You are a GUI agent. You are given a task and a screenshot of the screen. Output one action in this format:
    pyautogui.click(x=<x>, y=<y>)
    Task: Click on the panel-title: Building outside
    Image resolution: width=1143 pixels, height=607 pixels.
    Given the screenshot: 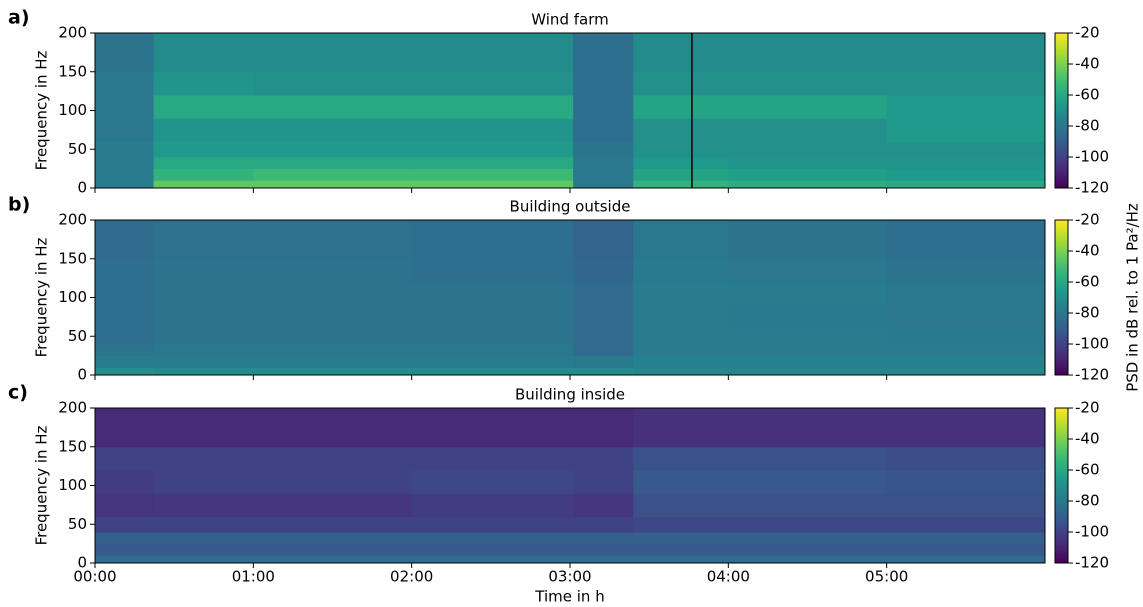 What is the action you would take?
    pyautogui.click(x=570, y=207)
    